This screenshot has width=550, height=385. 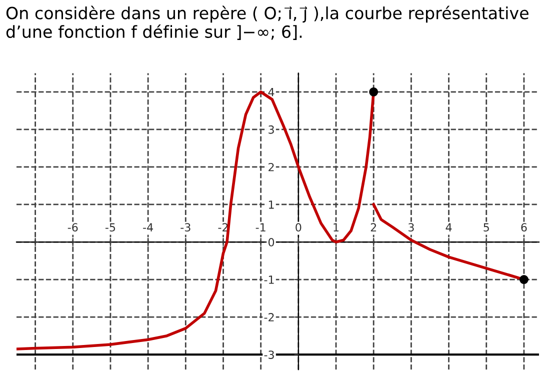 What do you see at coordinates (271, 167) in the screenshot?
I see `y-tick-label: 2` at bounding box center [271, 167].